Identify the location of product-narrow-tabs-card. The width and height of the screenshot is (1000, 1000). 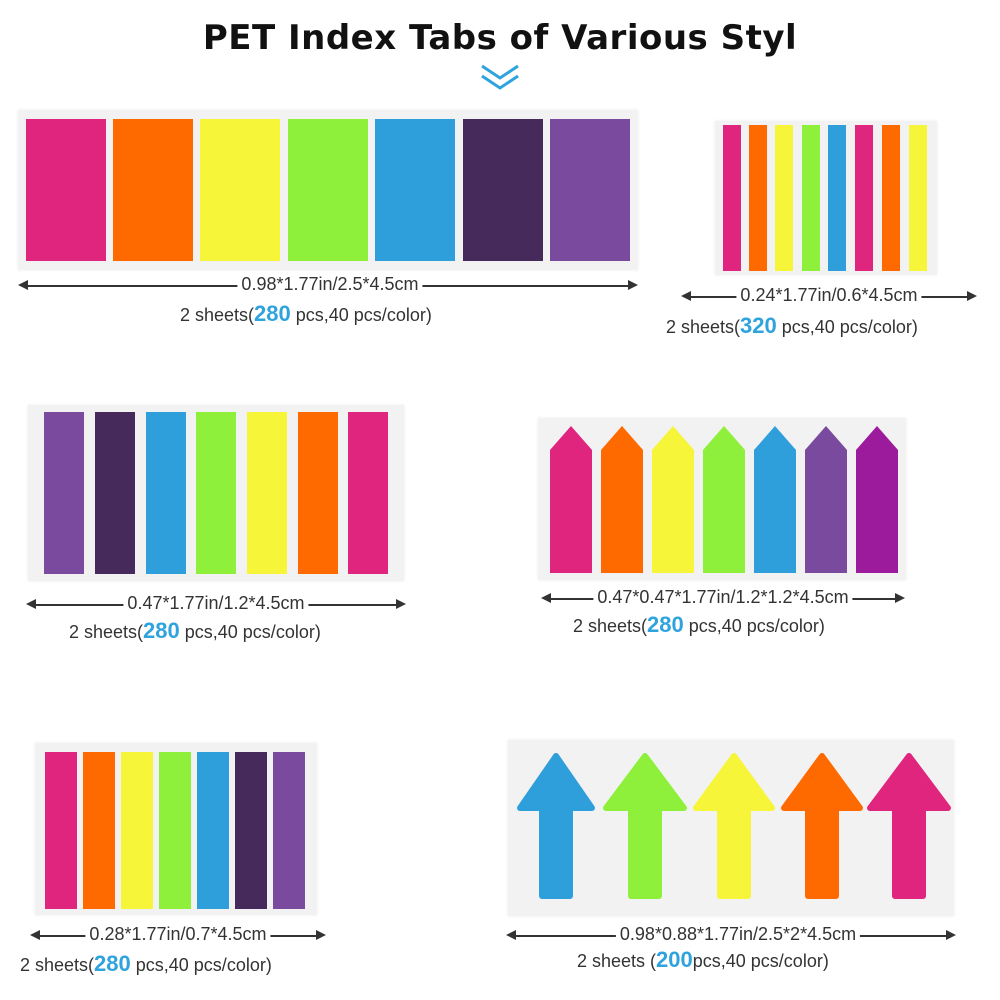
(176, 829).